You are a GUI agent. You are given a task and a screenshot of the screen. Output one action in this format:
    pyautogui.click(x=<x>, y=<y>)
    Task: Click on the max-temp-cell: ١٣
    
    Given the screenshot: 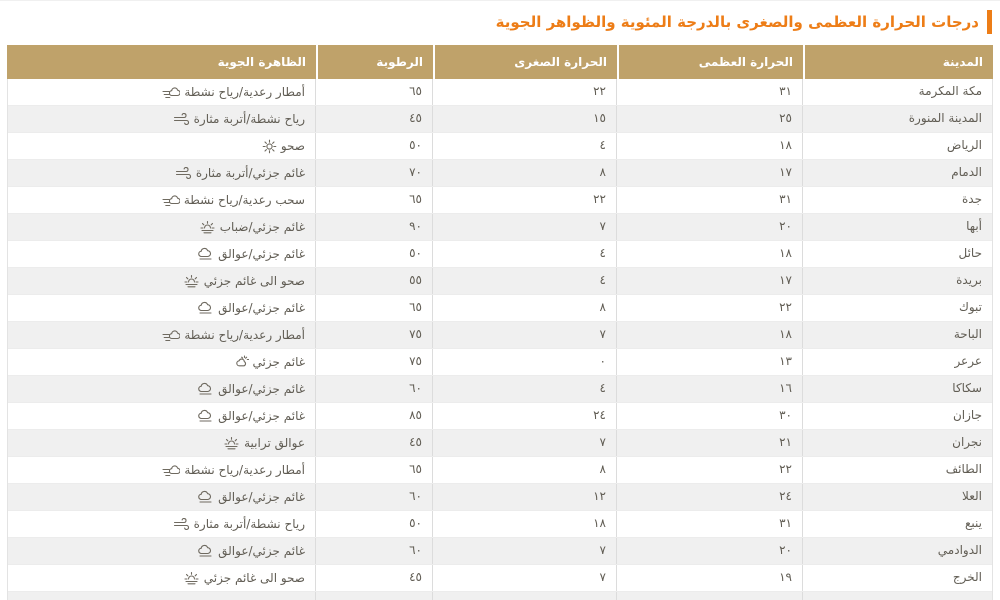 What is the action you would take?
    pyautogui.click(x=709, y=362)
    